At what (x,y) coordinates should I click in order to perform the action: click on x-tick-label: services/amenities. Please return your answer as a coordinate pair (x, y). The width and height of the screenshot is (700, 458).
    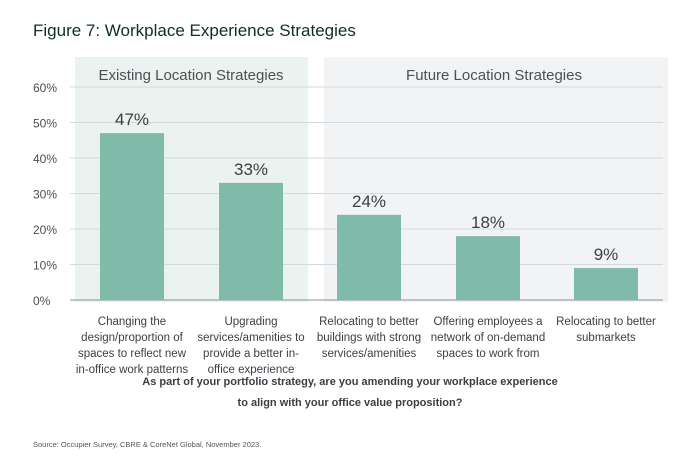
    Looking at the image, I should click on (369, 354).